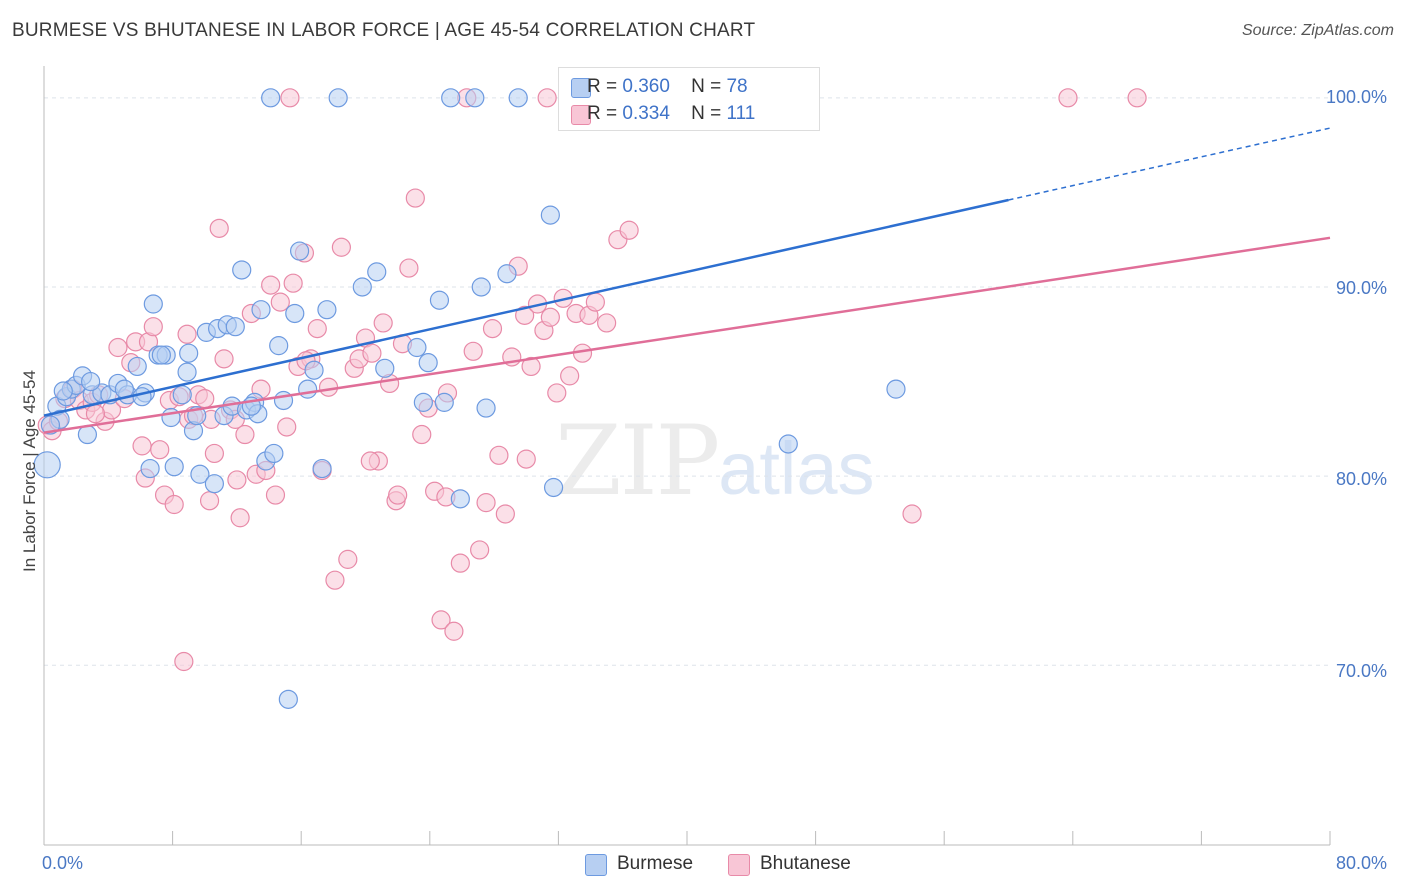 This screenshot has height=892, width=1406. I want to click on y-tick-label-80: 80.0%, so click(1362, 479).